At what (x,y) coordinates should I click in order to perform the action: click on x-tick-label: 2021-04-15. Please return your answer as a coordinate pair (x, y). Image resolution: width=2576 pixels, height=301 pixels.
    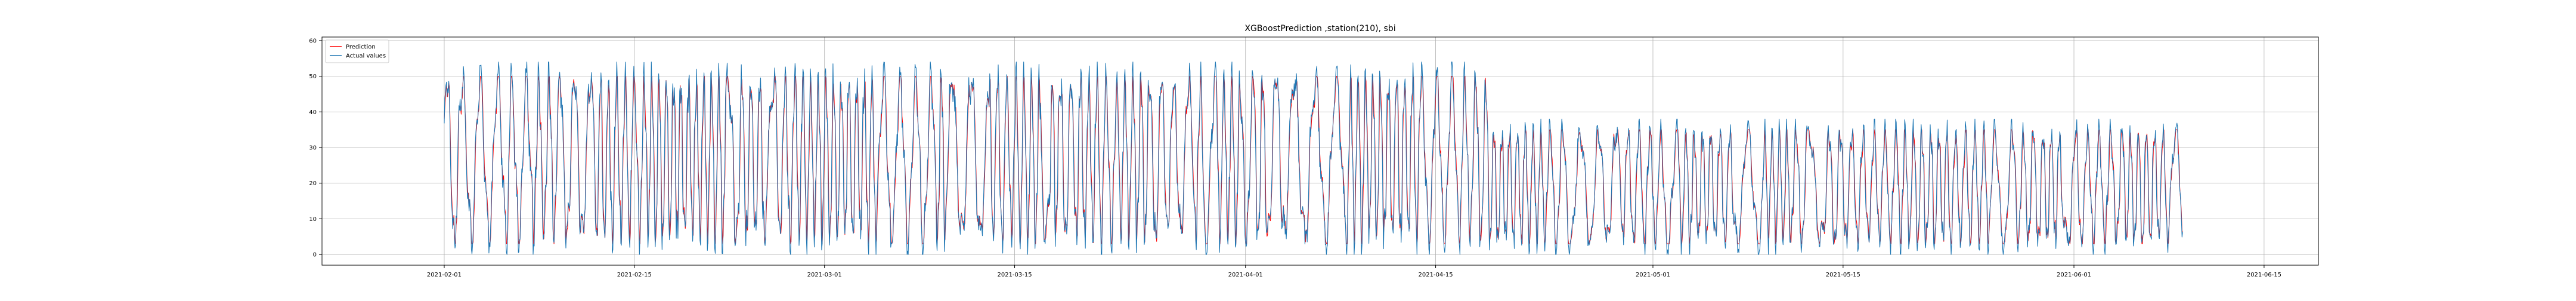
    Looking at the image, I should click on (1436, 275).